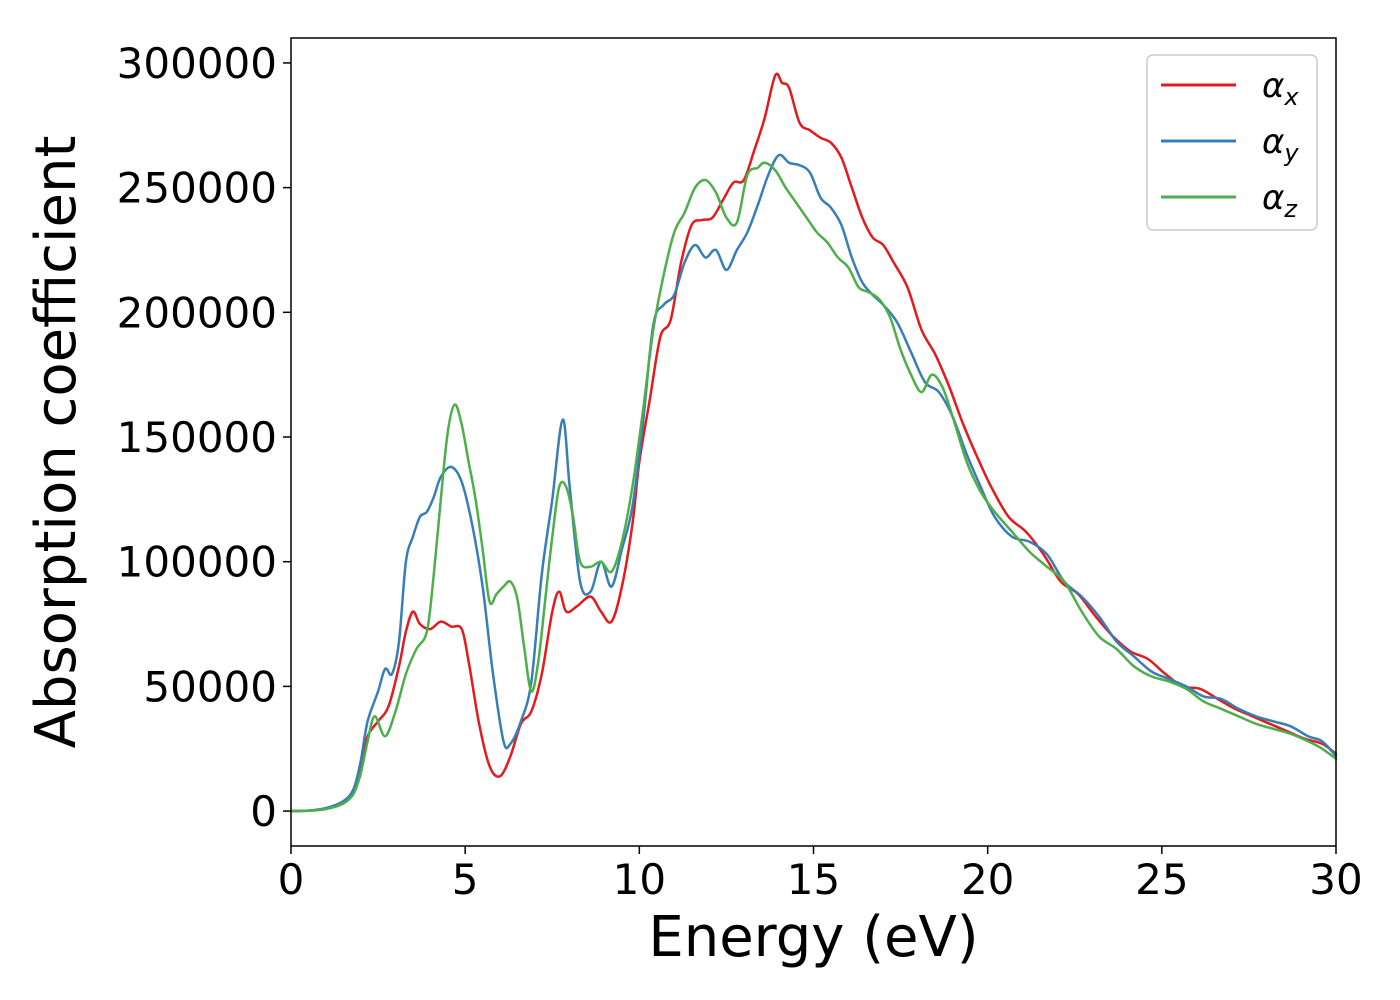  I want to click on x-tick-label: 15, so click(813, 879).